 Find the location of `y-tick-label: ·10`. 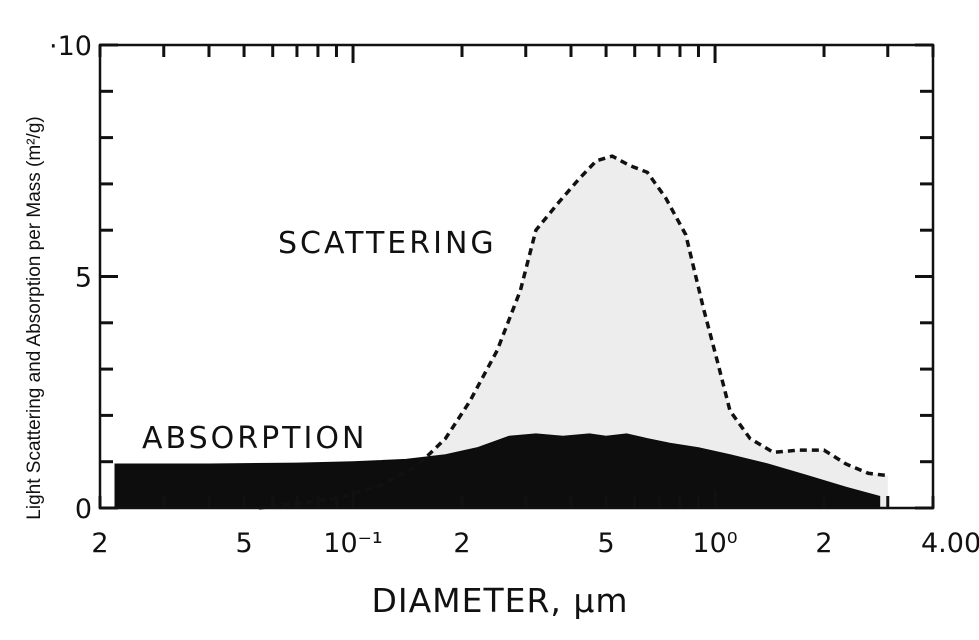

y-tick-label: ·10 is located at coordinates (70, 46).